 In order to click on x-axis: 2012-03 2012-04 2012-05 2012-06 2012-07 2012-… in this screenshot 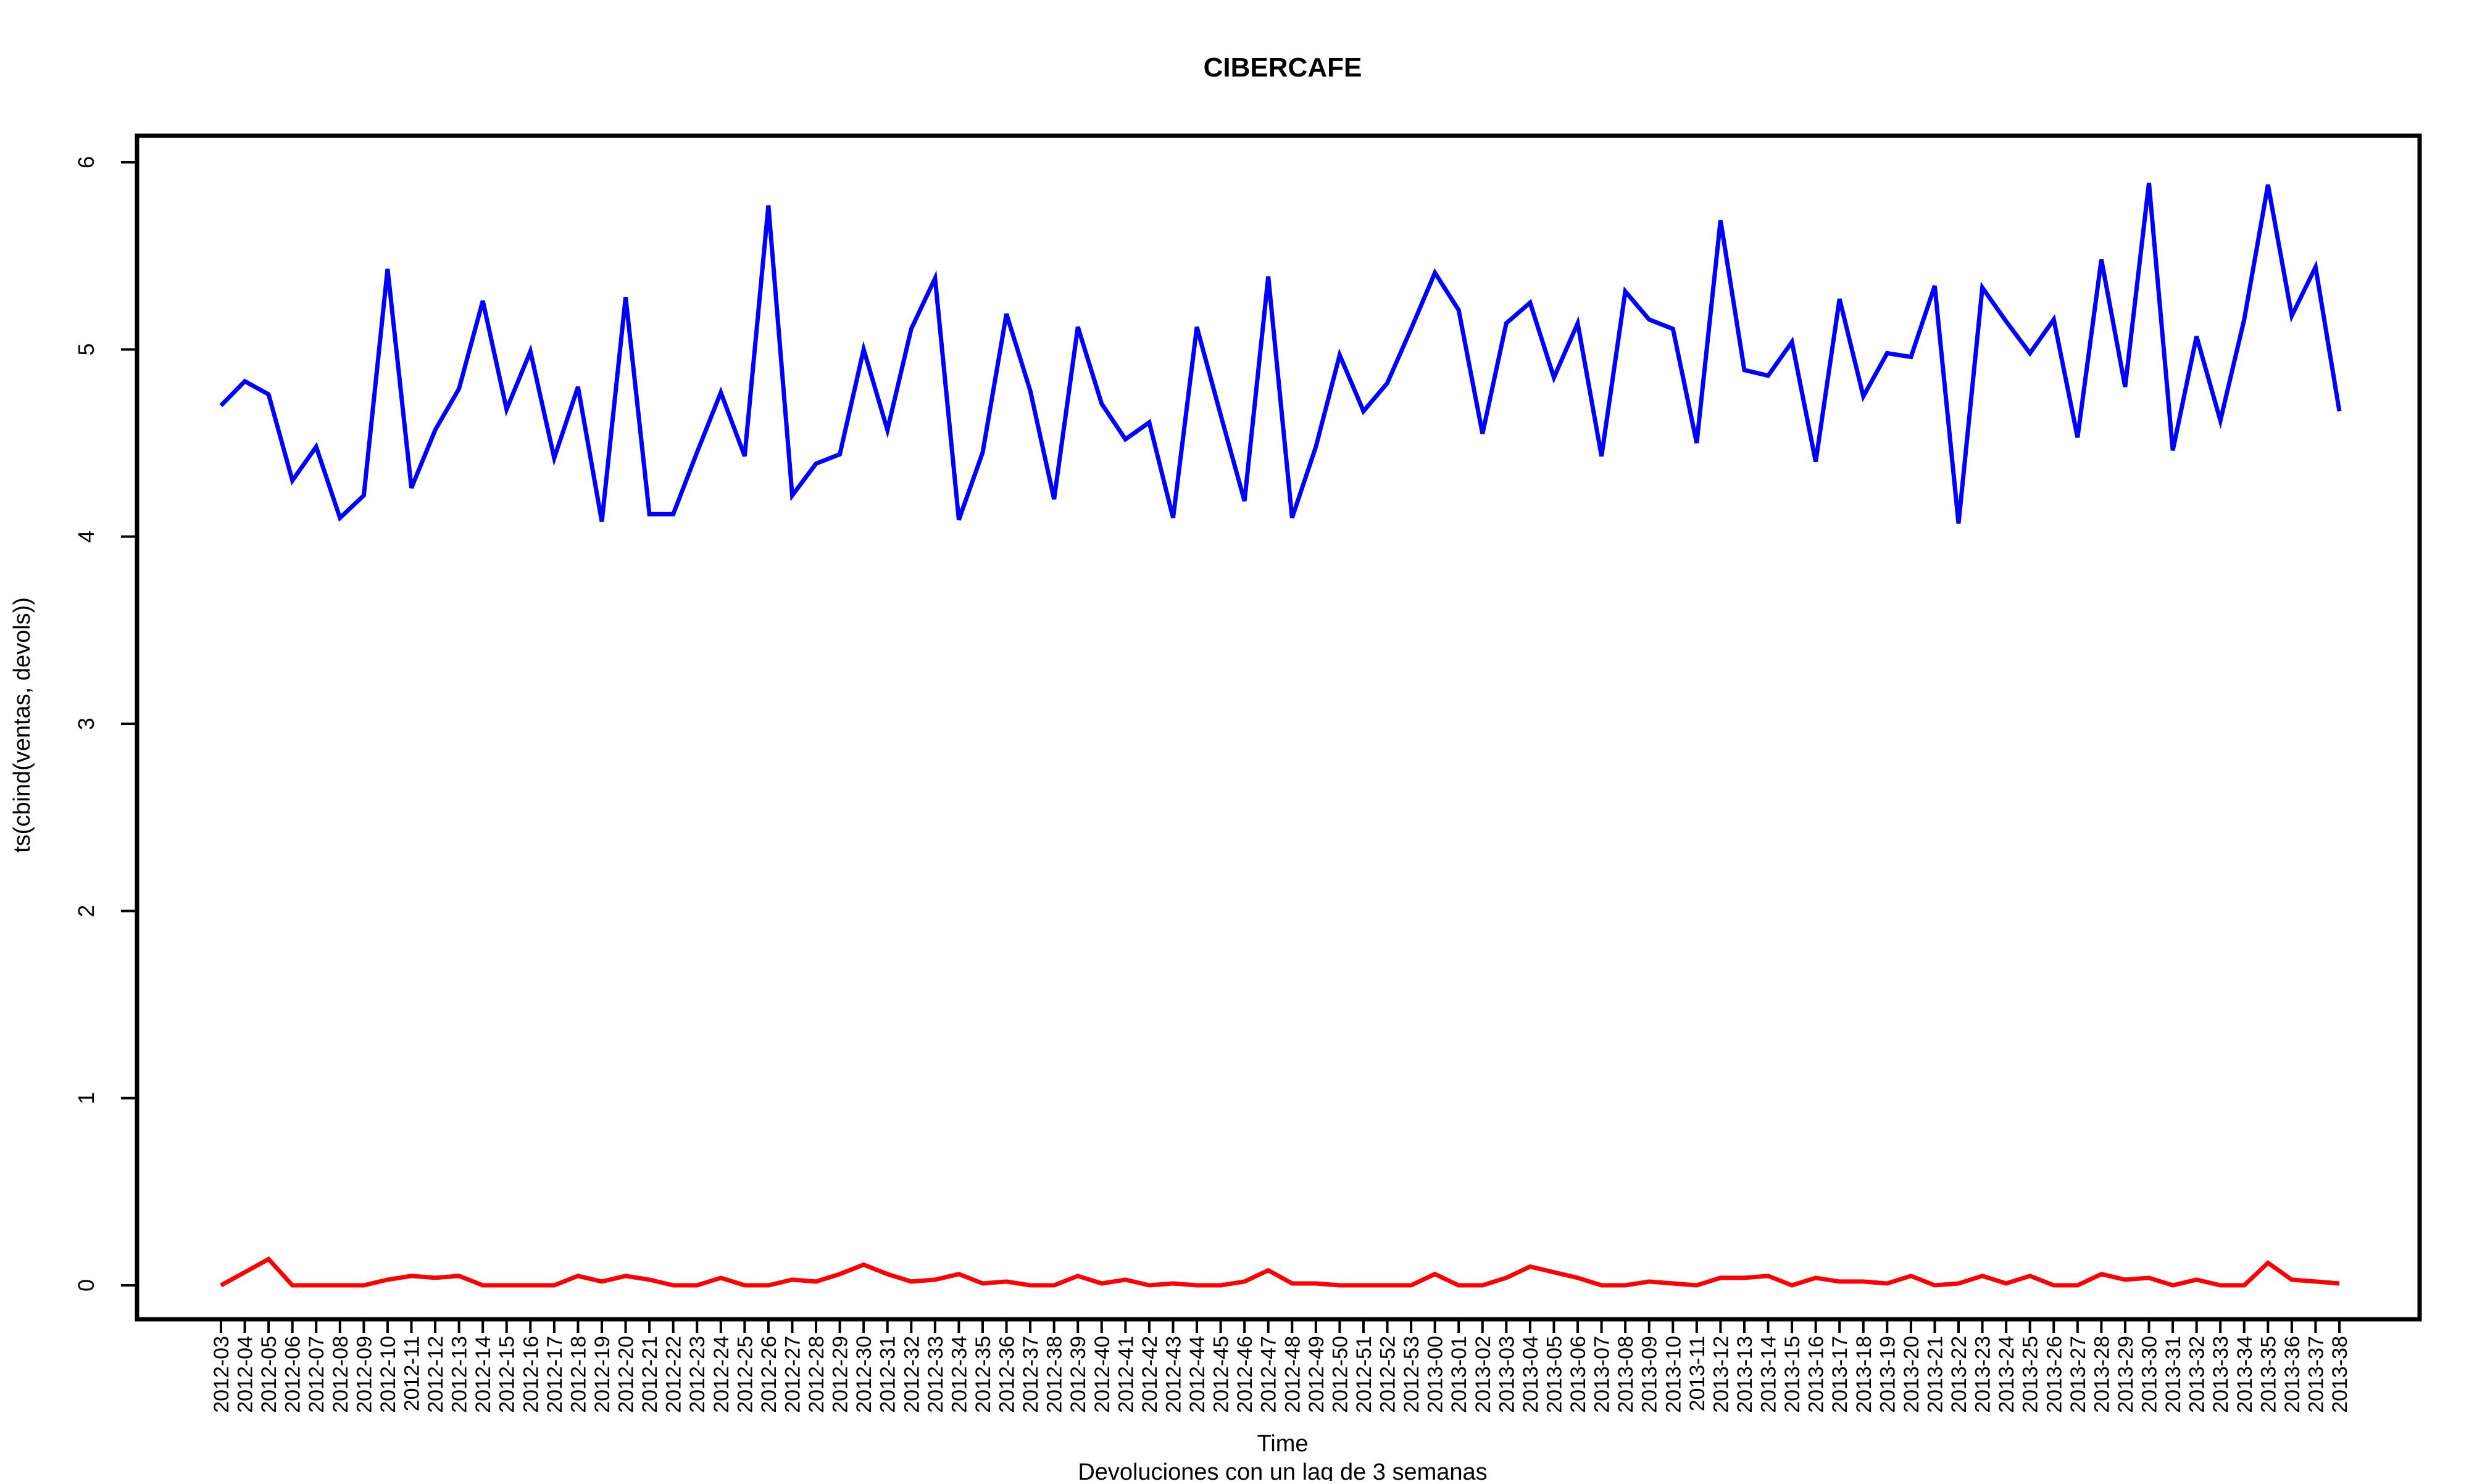, I will do `click(1281, 1366)`.